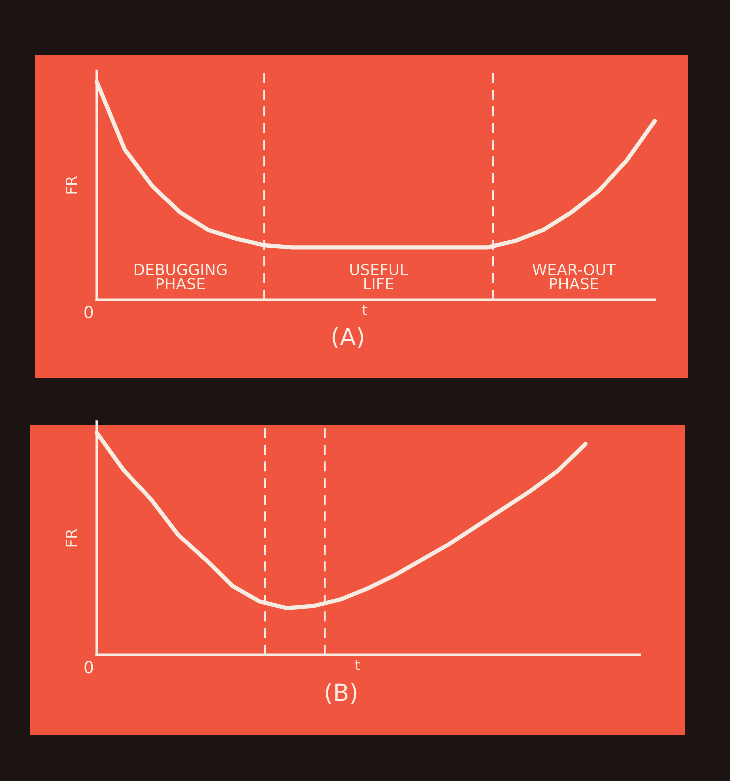  Describe the element at coordinates (379, 277) in the screenshot. I see `annotation: USEFUL LIFE` at that location.